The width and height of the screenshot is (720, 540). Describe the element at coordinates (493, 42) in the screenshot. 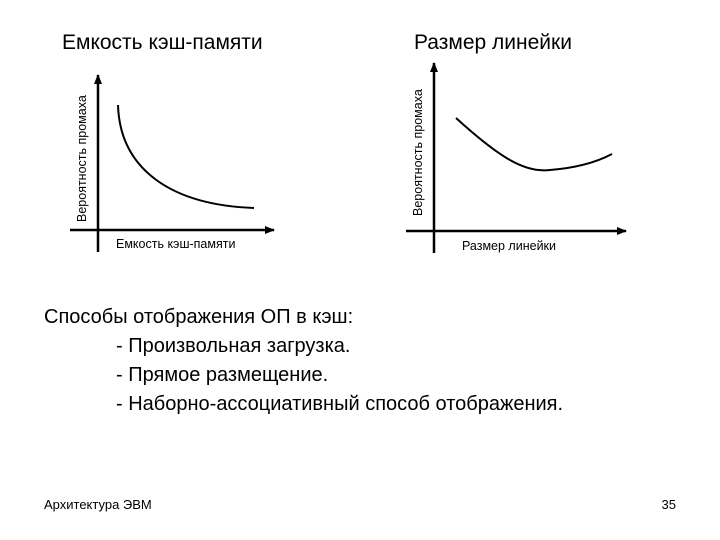

I see `chart-title-line-size: Размер линейки` at that location.